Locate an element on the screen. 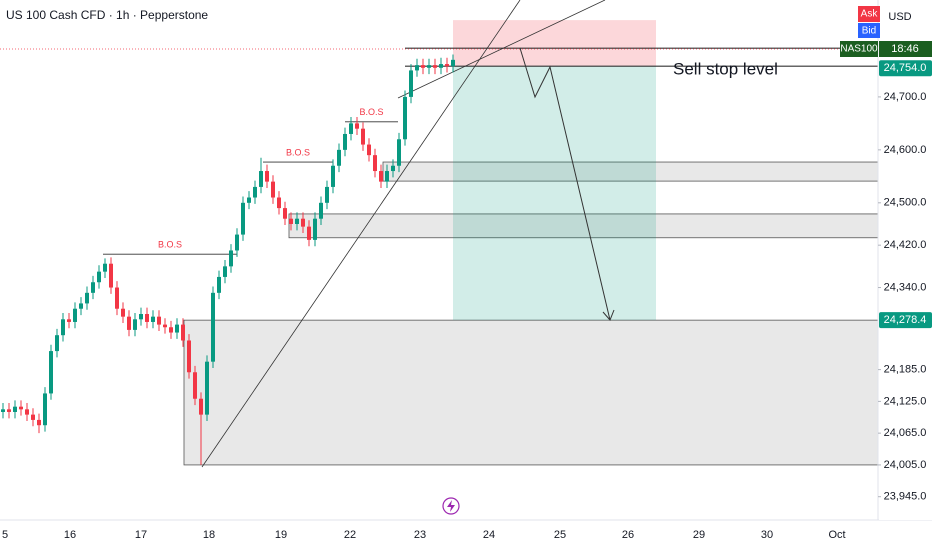 This screenshot has height=550, width=932. currency: USD is located at coordinates (899, 17).